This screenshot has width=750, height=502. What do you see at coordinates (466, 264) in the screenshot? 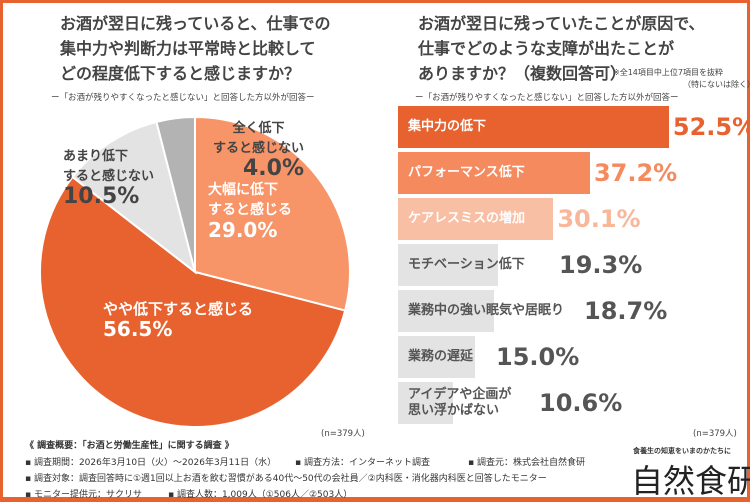
I see `bar-label: モチベーション低下` at bounding box center [466, 264].